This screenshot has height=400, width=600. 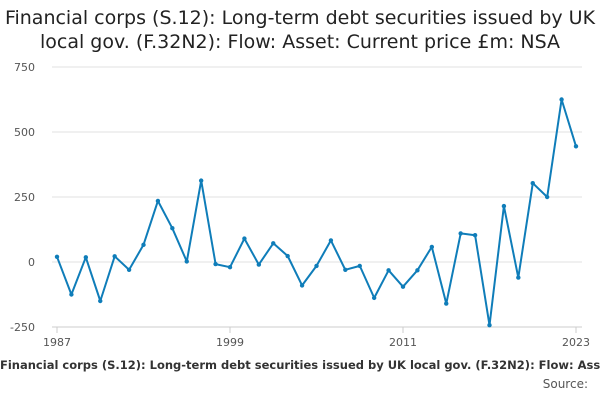 I want to click on y-tick-label: -250, so click(x=22, y=327).